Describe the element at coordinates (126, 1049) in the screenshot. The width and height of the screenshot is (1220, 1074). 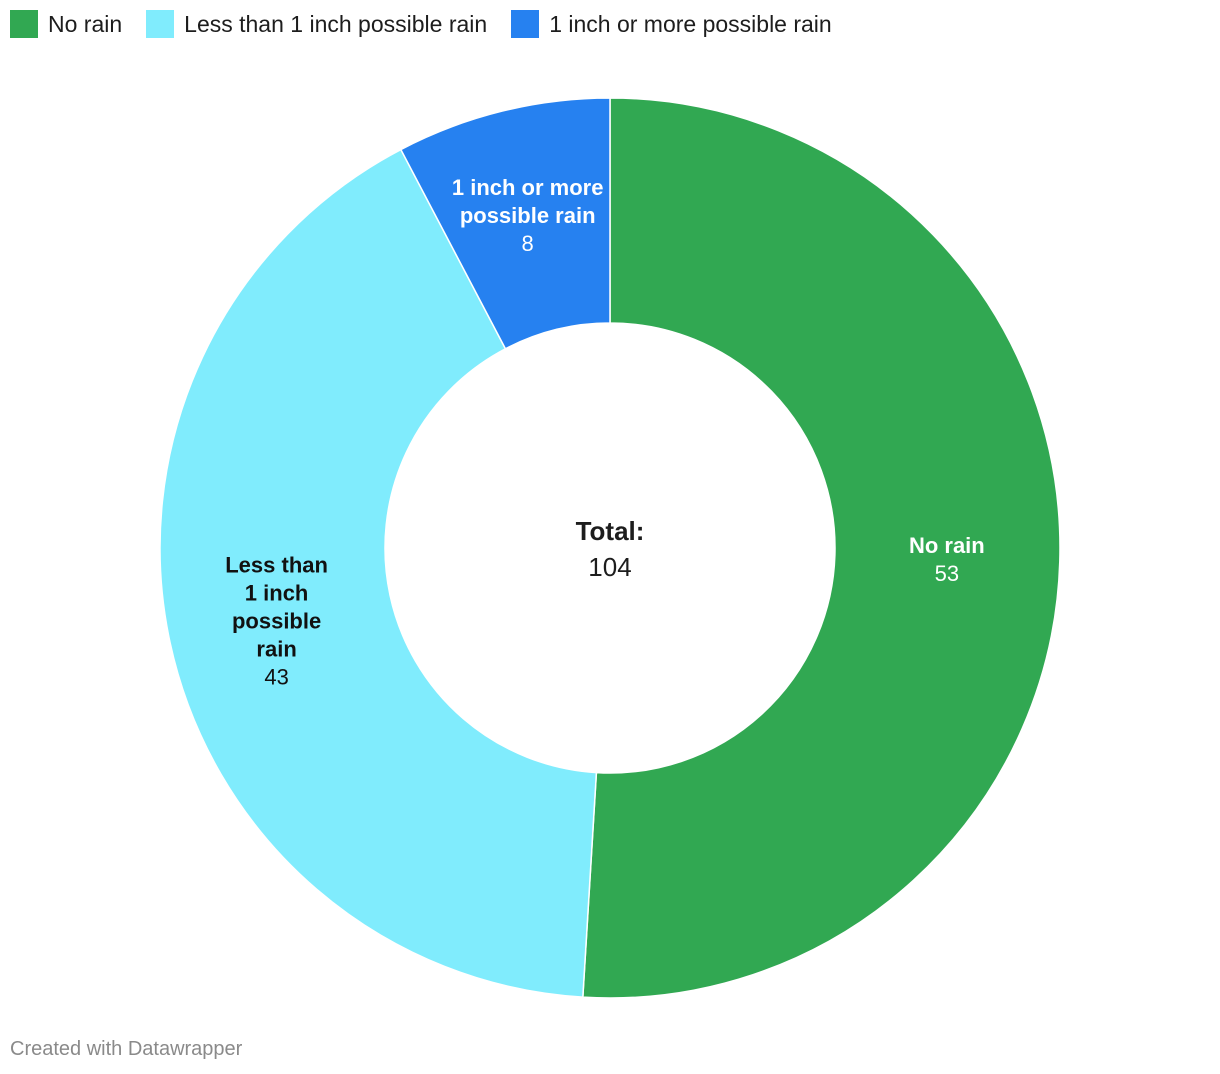
I see `footer-credit: Created with Datawrapper` at that location.